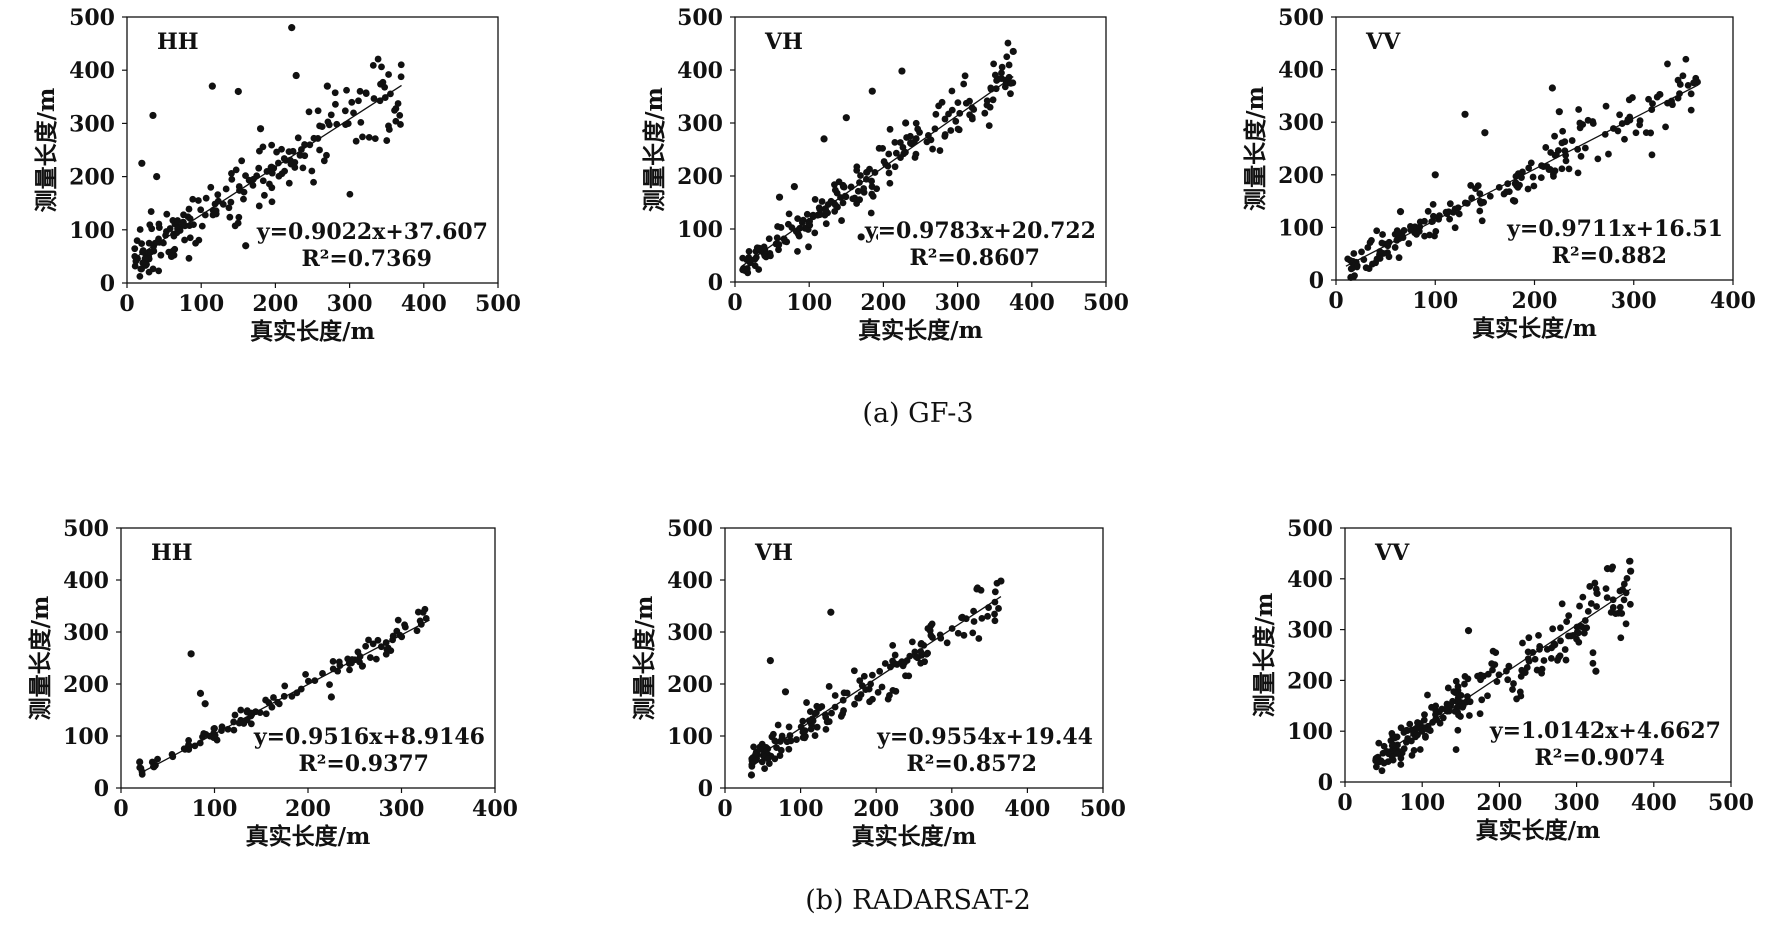 This screenshot has width=1777, height=926. I want to click on x-tick-label: 200, so click(1535, 301).